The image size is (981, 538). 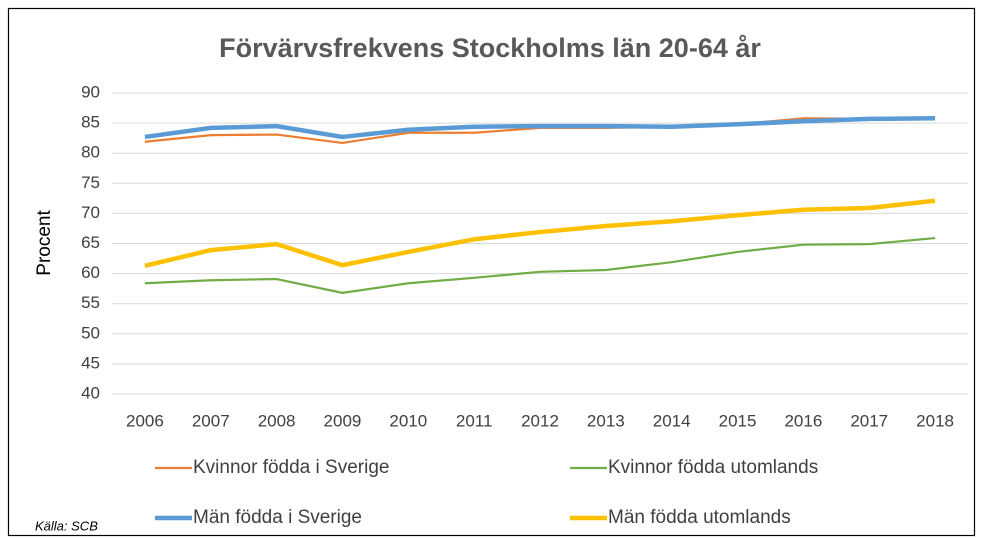 What do you see at coordinates (699, 517) in the screenshot?
I see `legend-label: Män födda utomlands` at bounding box center [699, 517].